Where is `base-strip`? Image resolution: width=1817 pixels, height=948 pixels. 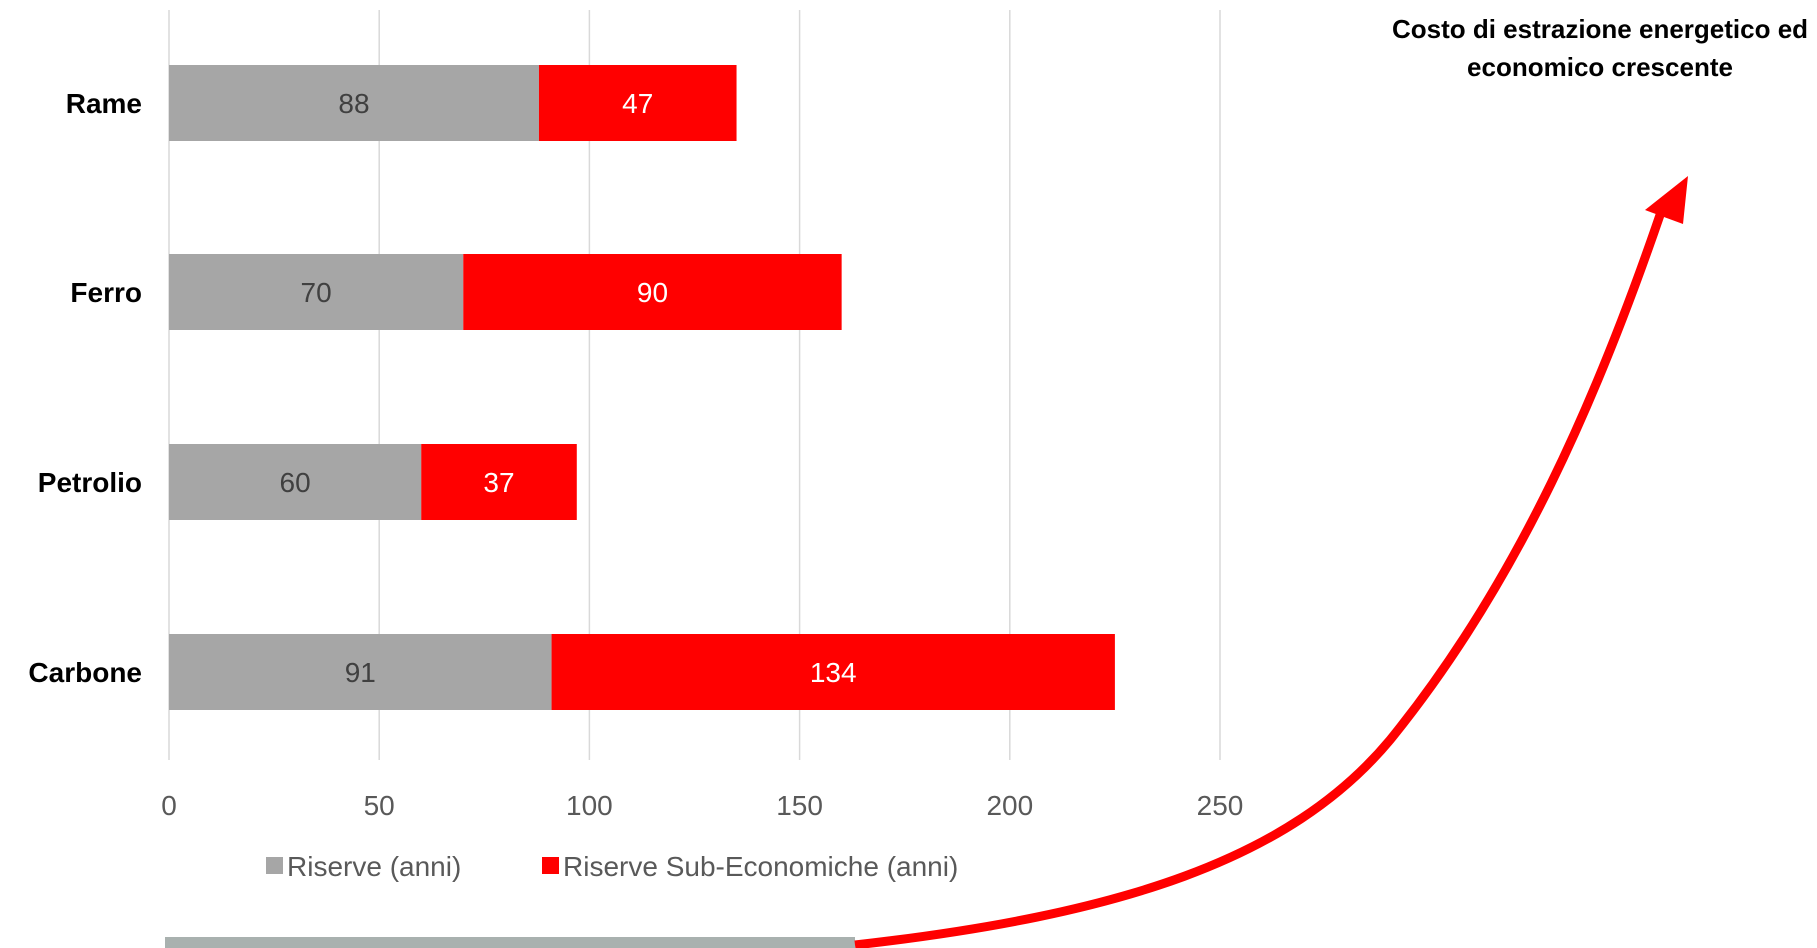 base-strip is located at coordinates (510, 942).